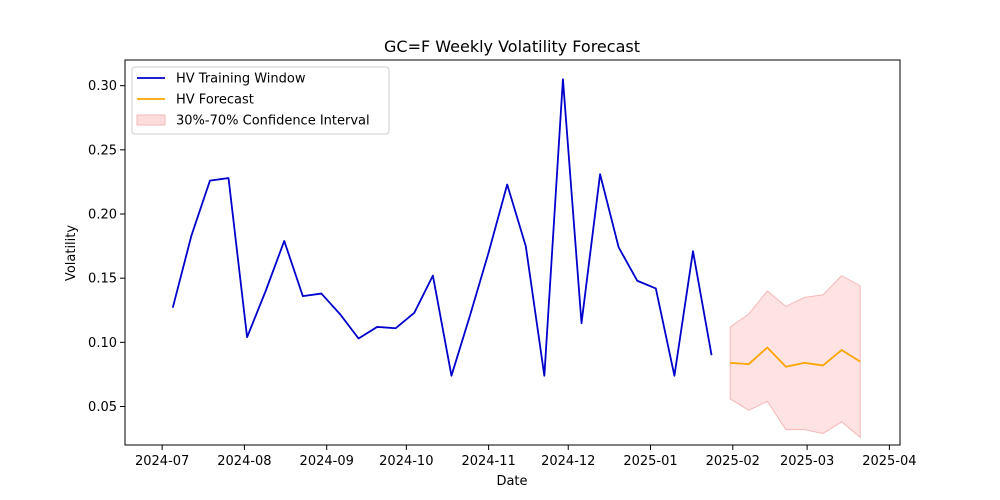  I want to click on legend-item-forecast: HV Forecast, so click(195, 100).